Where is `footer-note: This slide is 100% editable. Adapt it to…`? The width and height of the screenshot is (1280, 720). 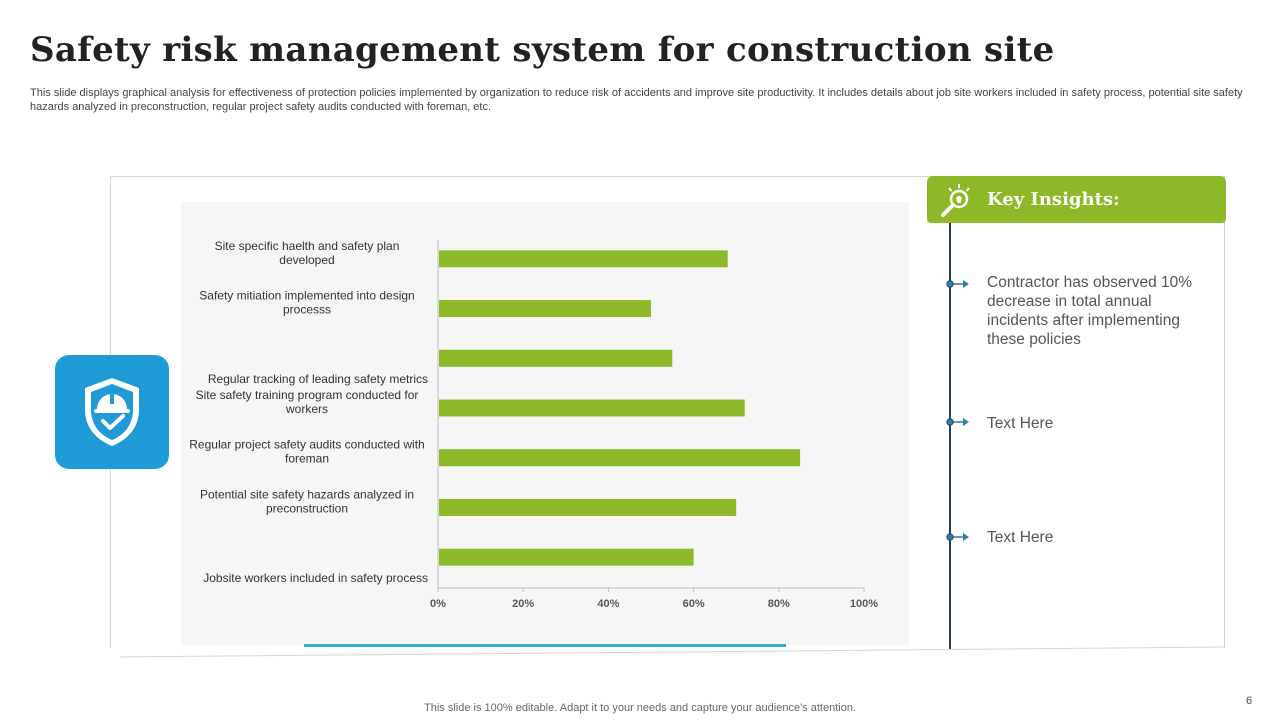
footer-note: This slide is 100% editable. Adapt it to… is located at coordinates (640, 708).